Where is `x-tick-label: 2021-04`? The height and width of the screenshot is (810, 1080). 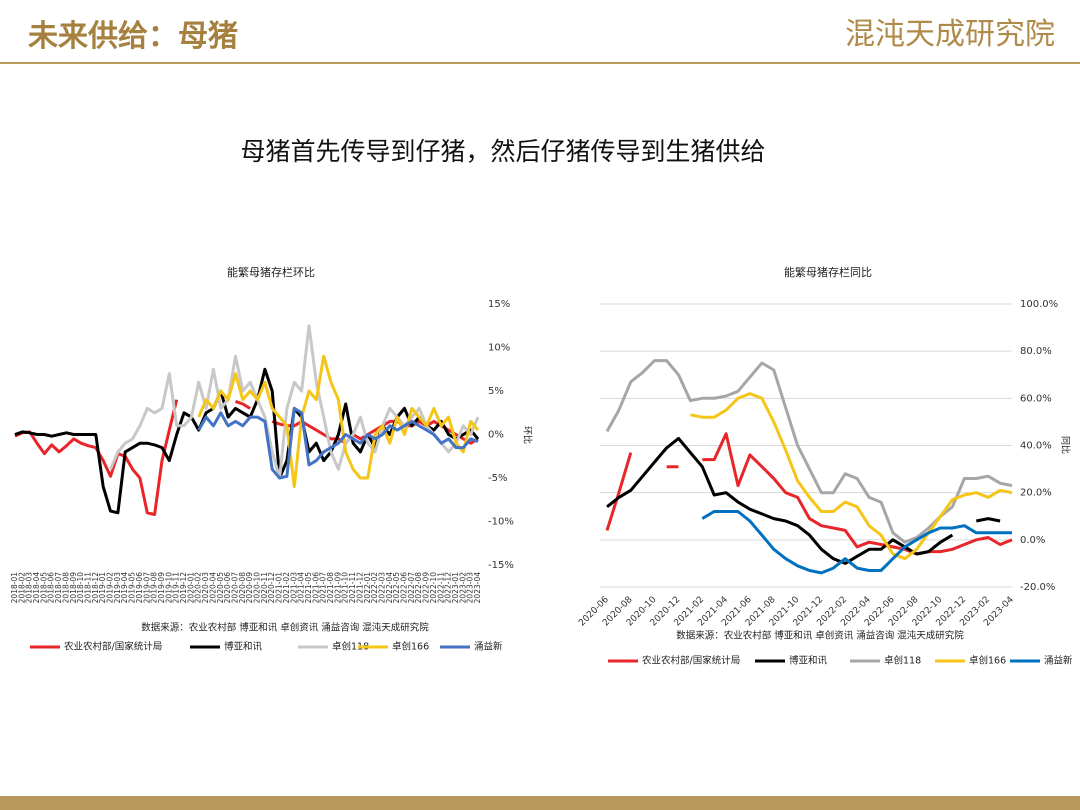 x-tick-label: 2021-04 is located at coordinates (301, 588).